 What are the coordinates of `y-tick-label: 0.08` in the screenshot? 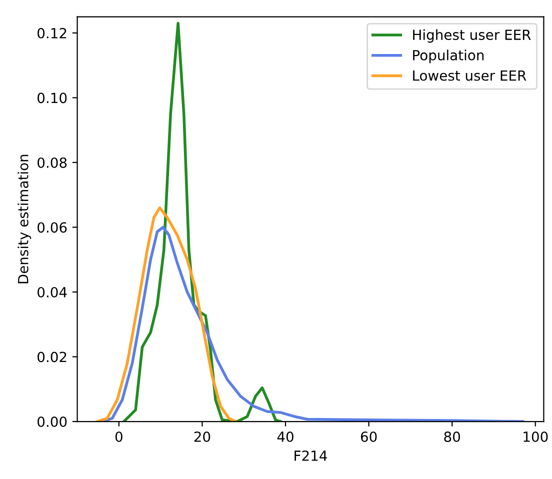 It's located at (52, 162).